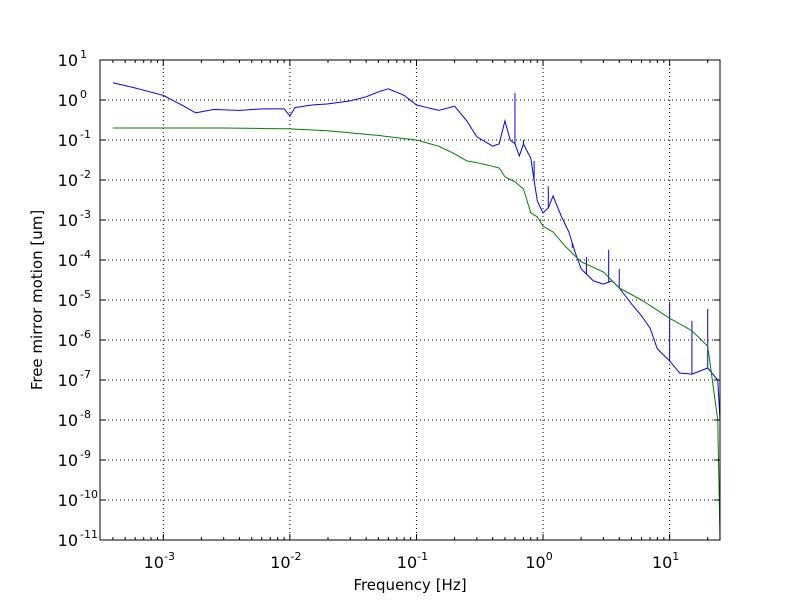 Image resolution: width=800 pixels, height=600 pixels. What do you see at coordinates (85, 254) in the screenshot?
I see `y-tick-exponent: -4` at bounding box center [85, 254].